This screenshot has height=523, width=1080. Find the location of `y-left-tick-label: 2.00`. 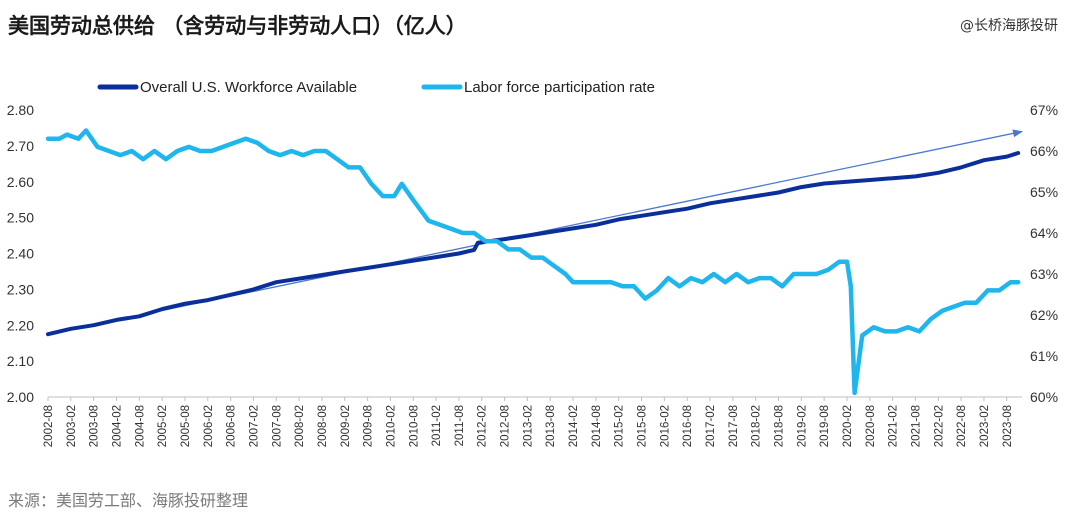

y-left-tick-label: 2.00 is located at coordinates (20, 397).